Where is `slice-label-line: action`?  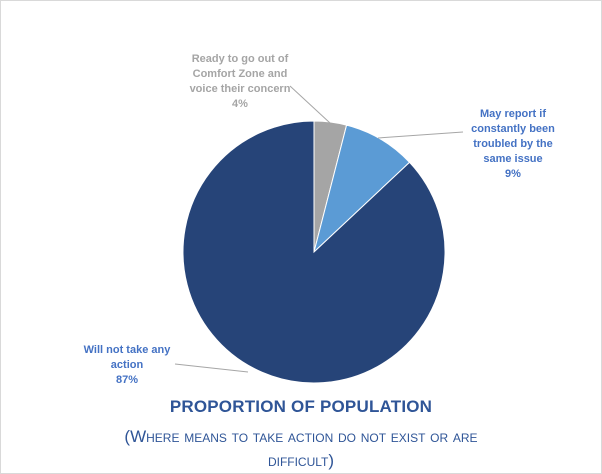 slice-label-line: action is located at coordinates (127, 365).